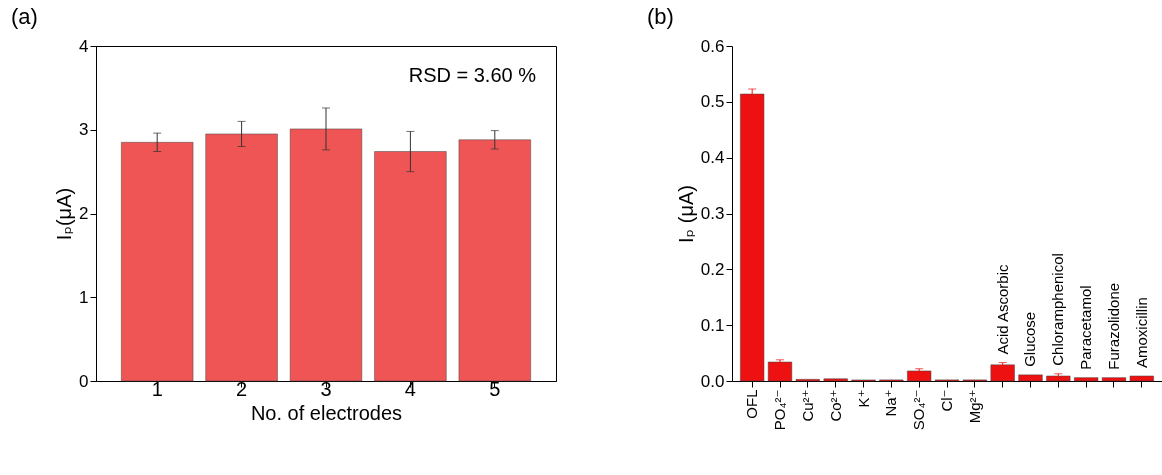  I want to click on y-tick-label: 0, so click(84, 381).